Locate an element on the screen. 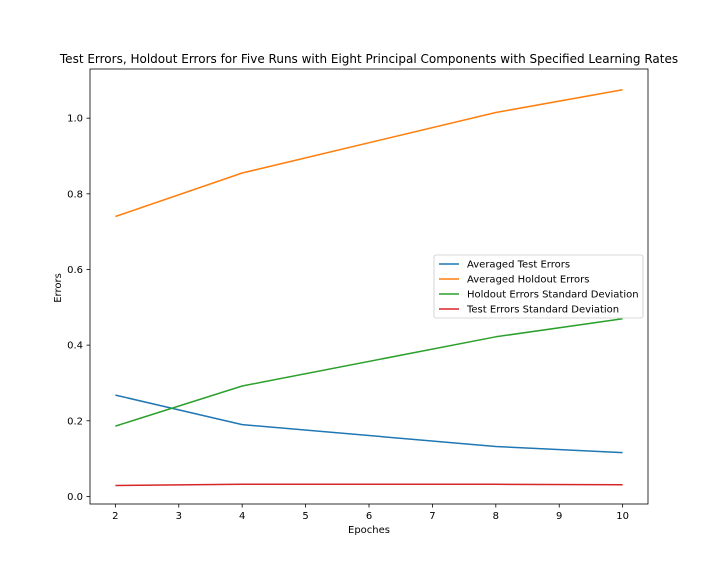 This screenshot has width=720, height=580. y-axis-label: Errors is located at coordinates (58, 288).